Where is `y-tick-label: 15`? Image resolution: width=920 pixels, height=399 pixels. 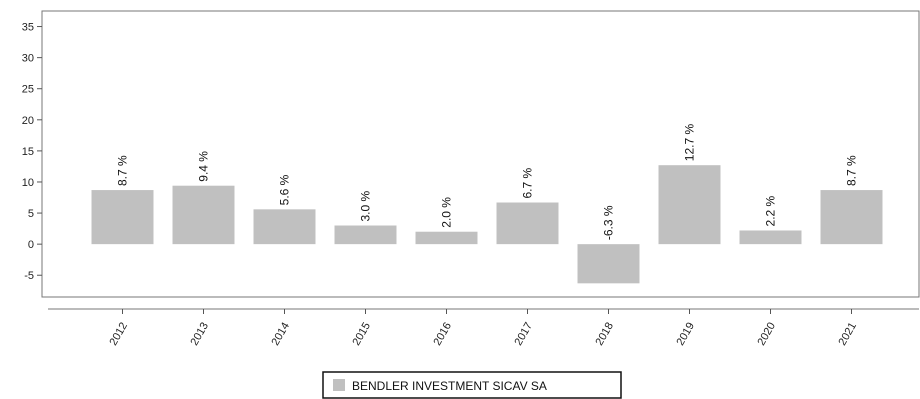
y-tick-label: 15 is located at coordinates (28, 152).